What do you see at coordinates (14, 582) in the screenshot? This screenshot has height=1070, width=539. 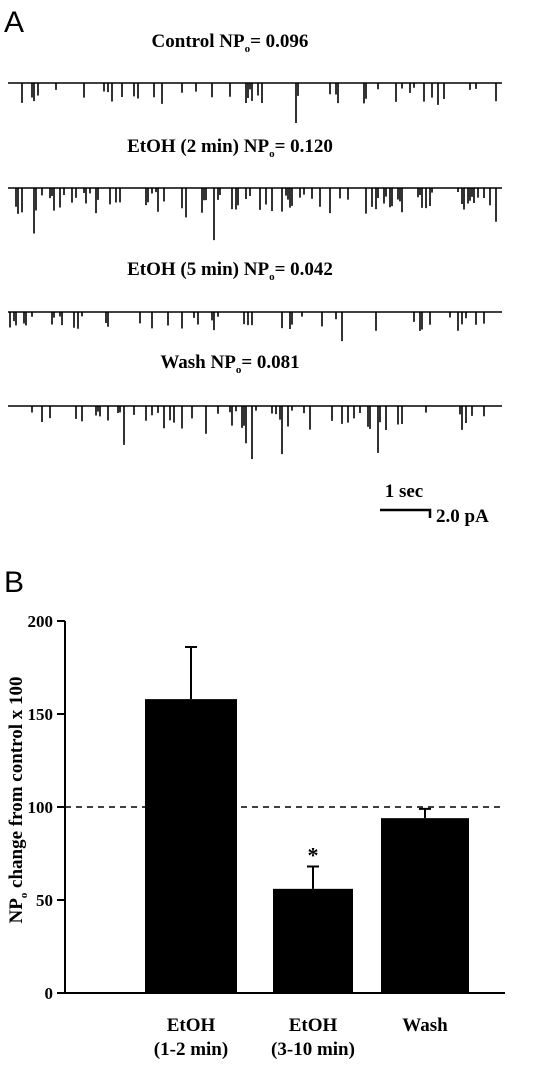 I see `panel-label: B` at bounding box center [14, 582].